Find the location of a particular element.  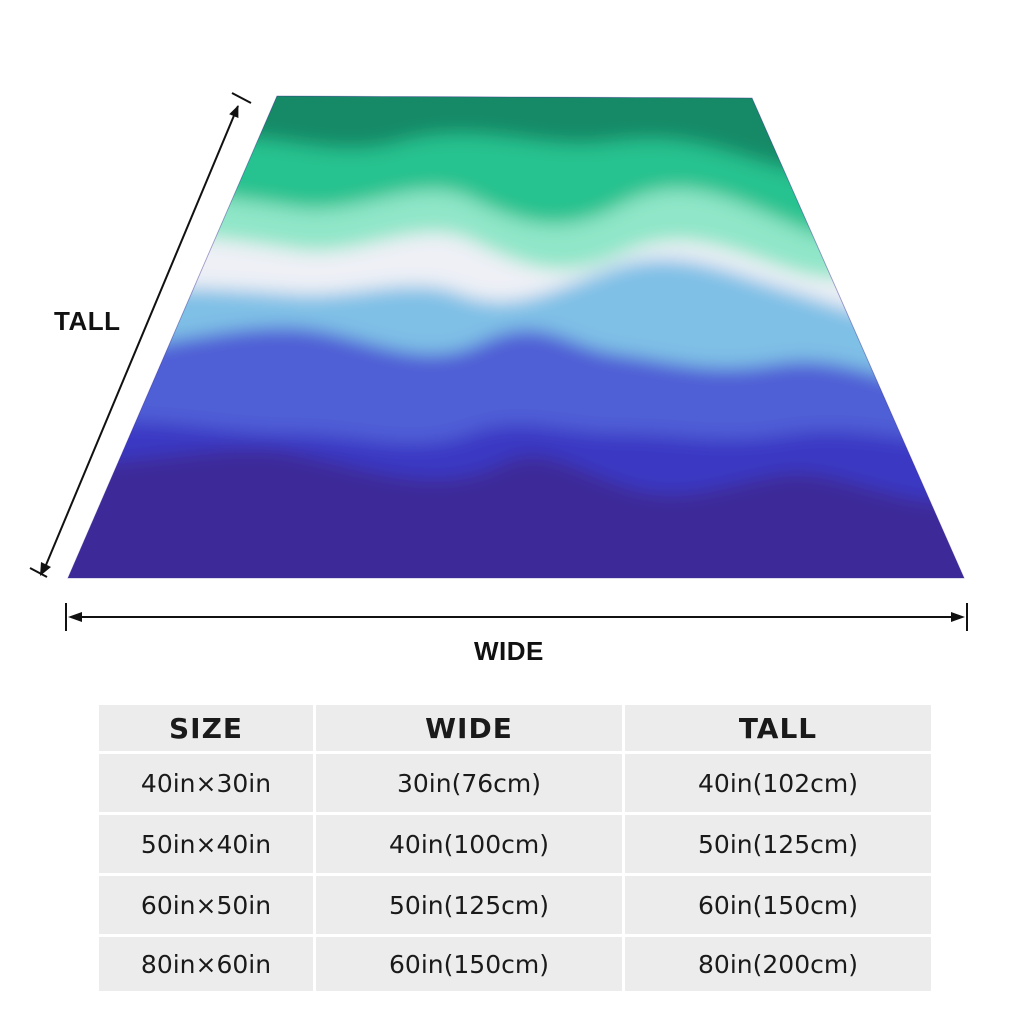

wide-cell: 40in(100cm) is located at coordinates (469, 844).